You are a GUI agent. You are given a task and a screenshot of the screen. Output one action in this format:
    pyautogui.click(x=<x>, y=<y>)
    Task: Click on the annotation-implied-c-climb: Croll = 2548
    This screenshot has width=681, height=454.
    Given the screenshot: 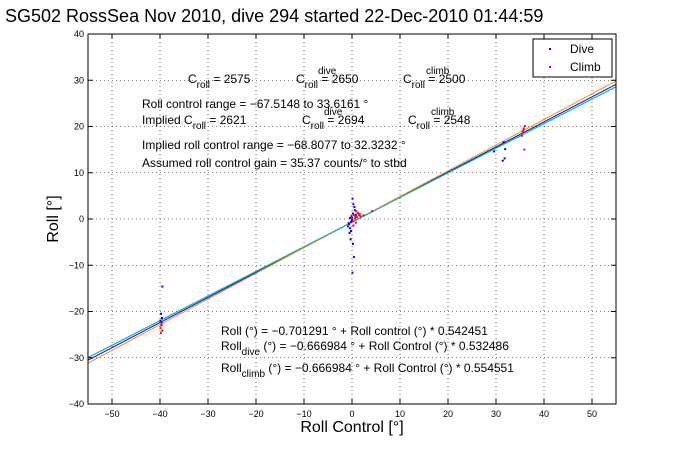 What is the action you would take?
    pyautogui.click(x=439, y=122)
    